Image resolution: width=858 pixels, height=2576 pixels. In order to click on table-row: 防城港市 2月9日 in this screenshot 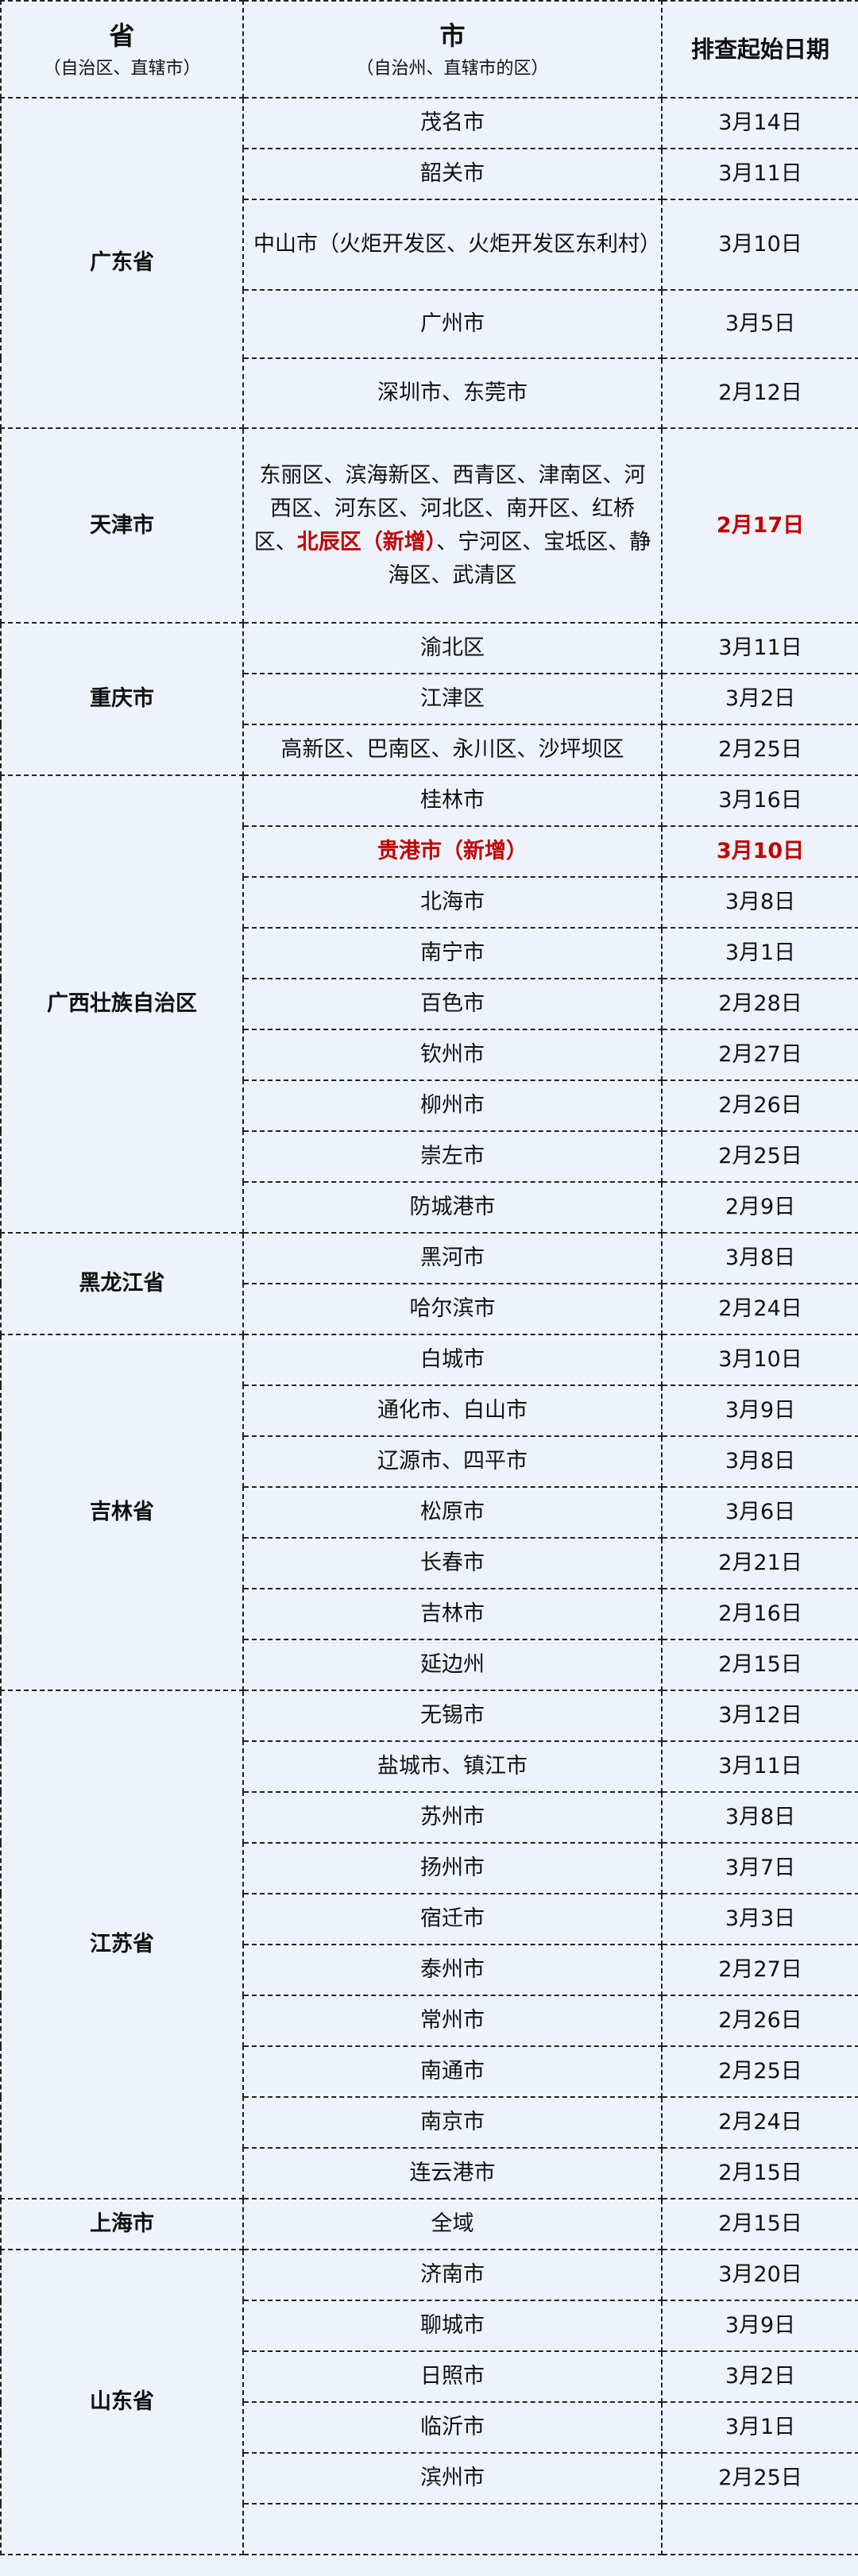, I will do `click(429, 1207)`.